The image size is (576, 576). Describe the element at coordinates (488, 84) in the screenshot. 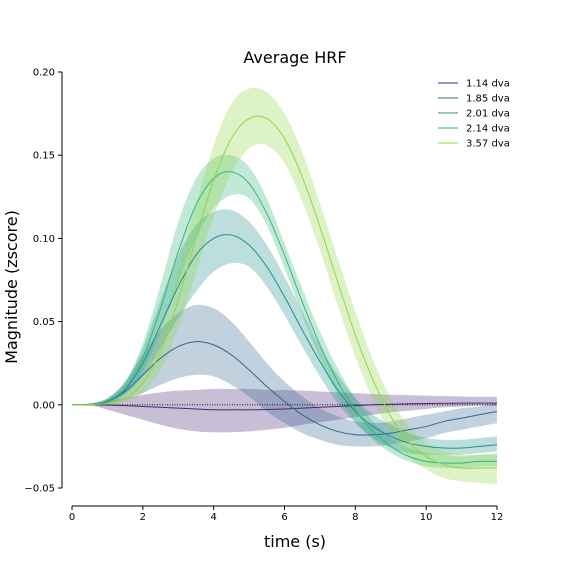

I see `legend-label-1-14-dva: 1.14 dva` at that location.